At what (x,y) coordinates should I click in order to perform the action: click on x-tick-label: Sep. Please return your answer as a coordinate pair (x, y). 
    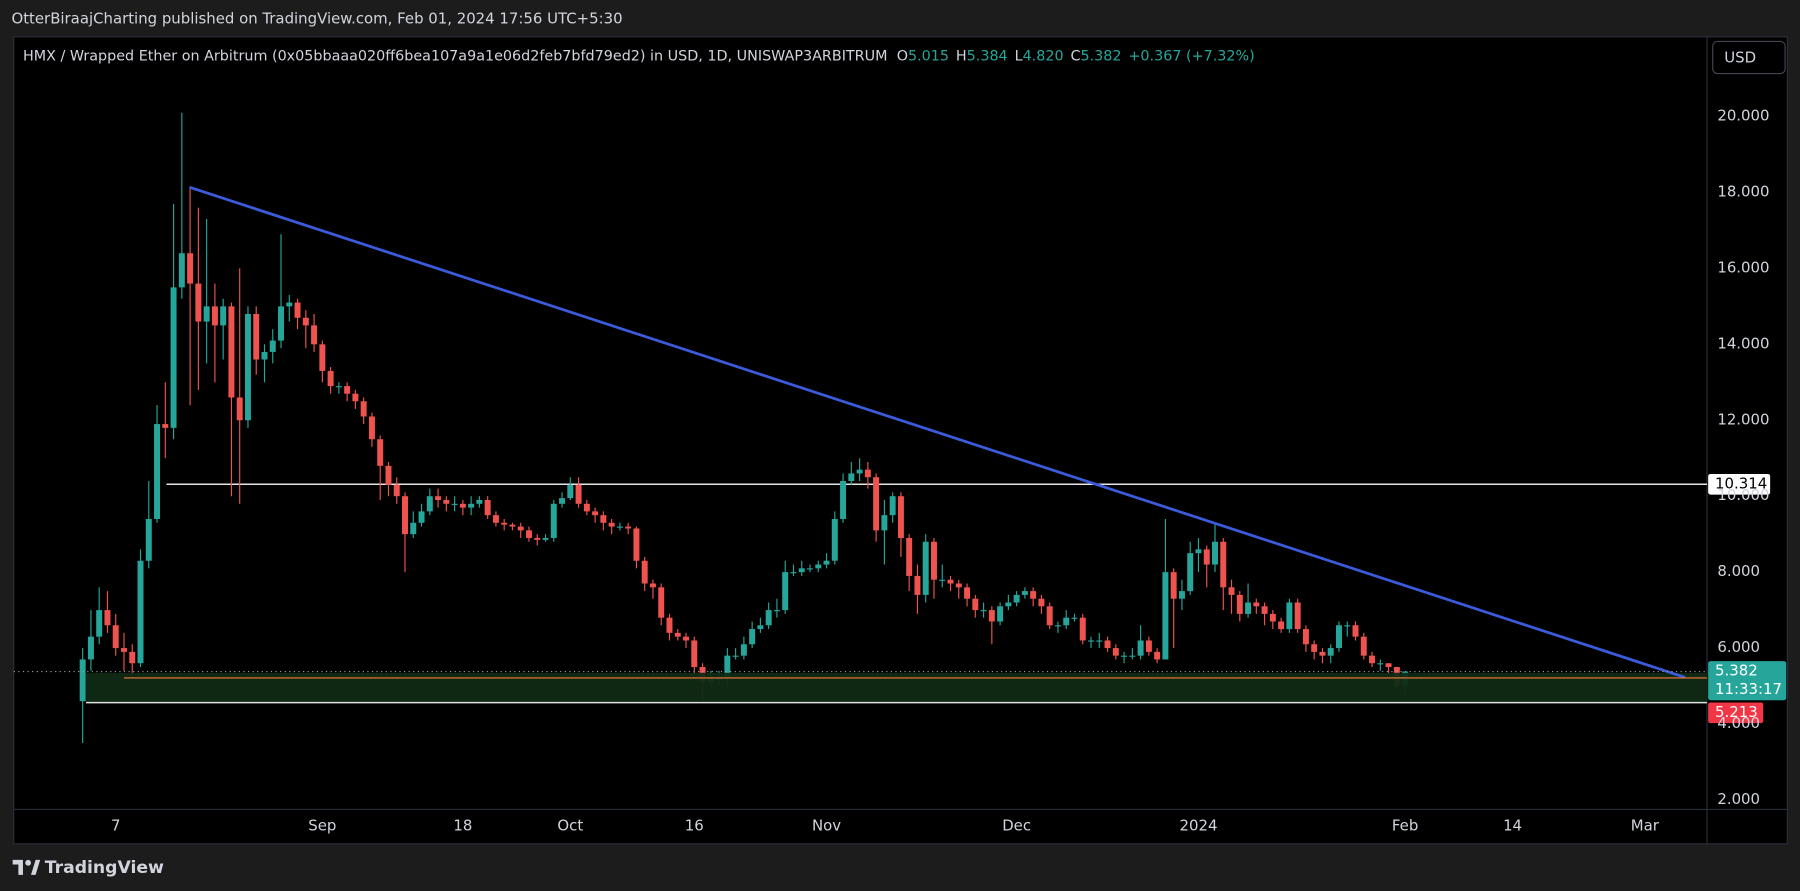
    Looking at the image, I should click on (322, 826).